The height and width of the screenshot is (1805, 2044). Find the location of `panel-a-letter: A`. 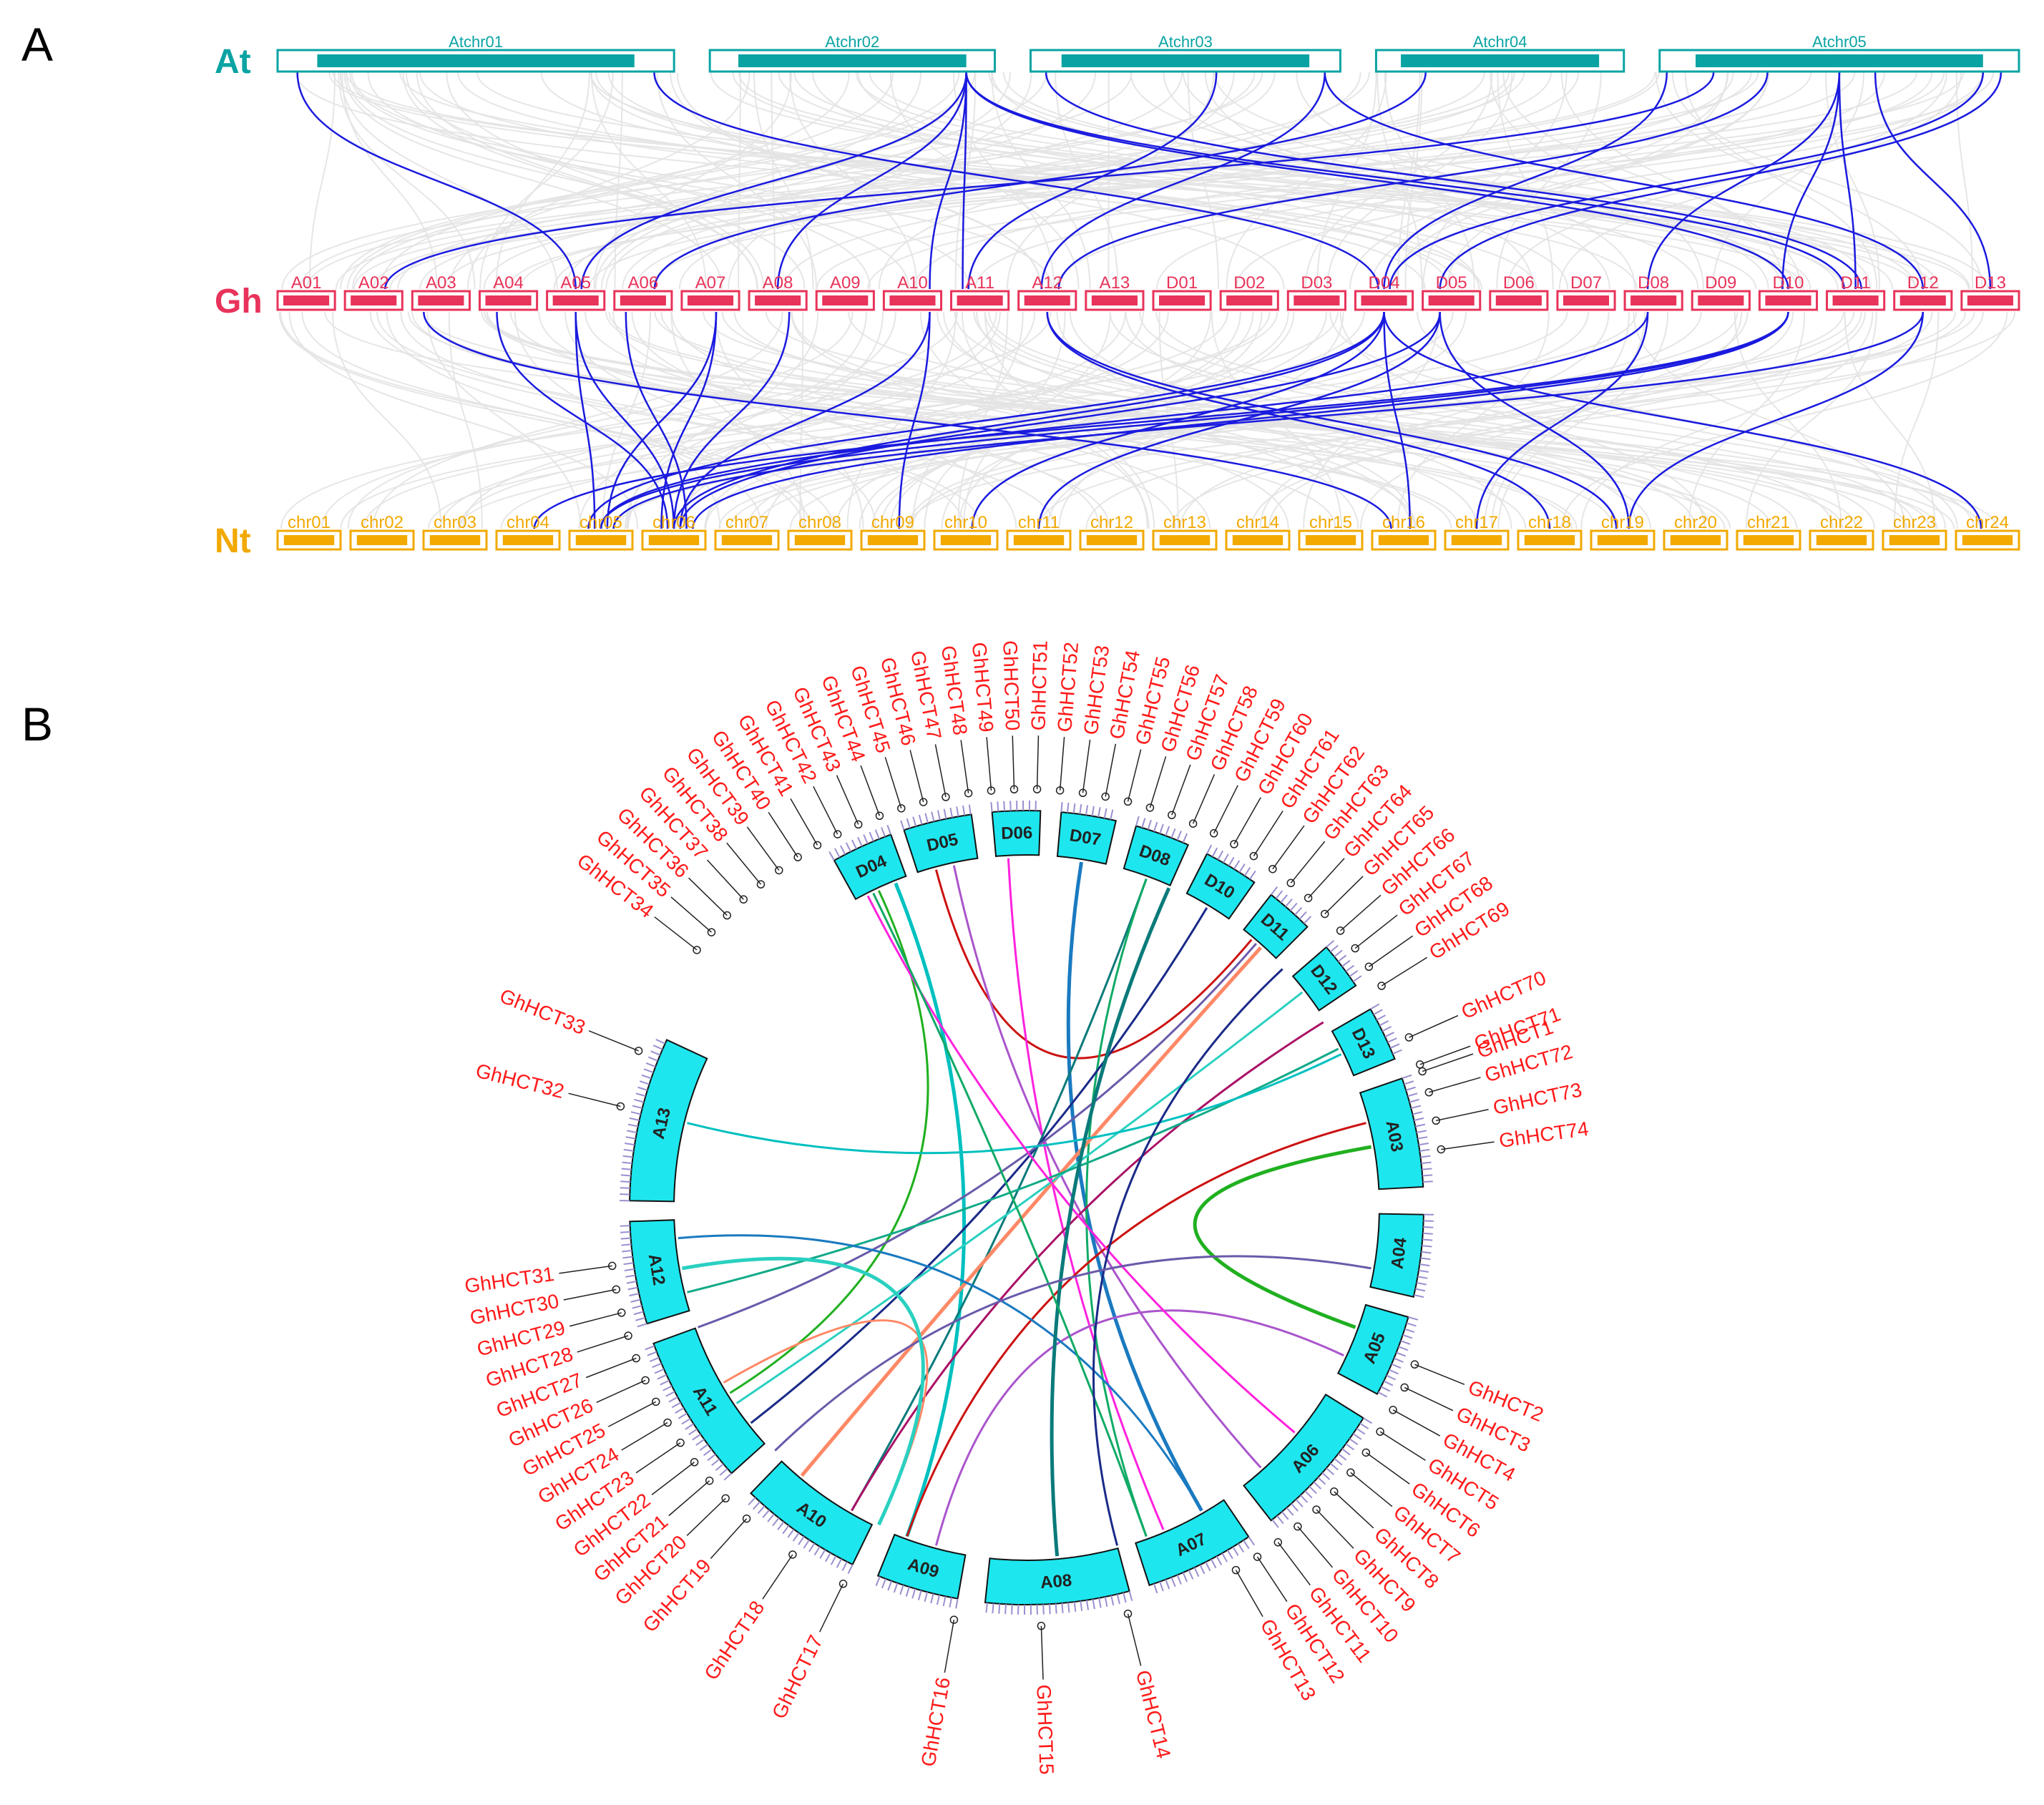

panel-a-letter: A is located at coordinates (37, 44).